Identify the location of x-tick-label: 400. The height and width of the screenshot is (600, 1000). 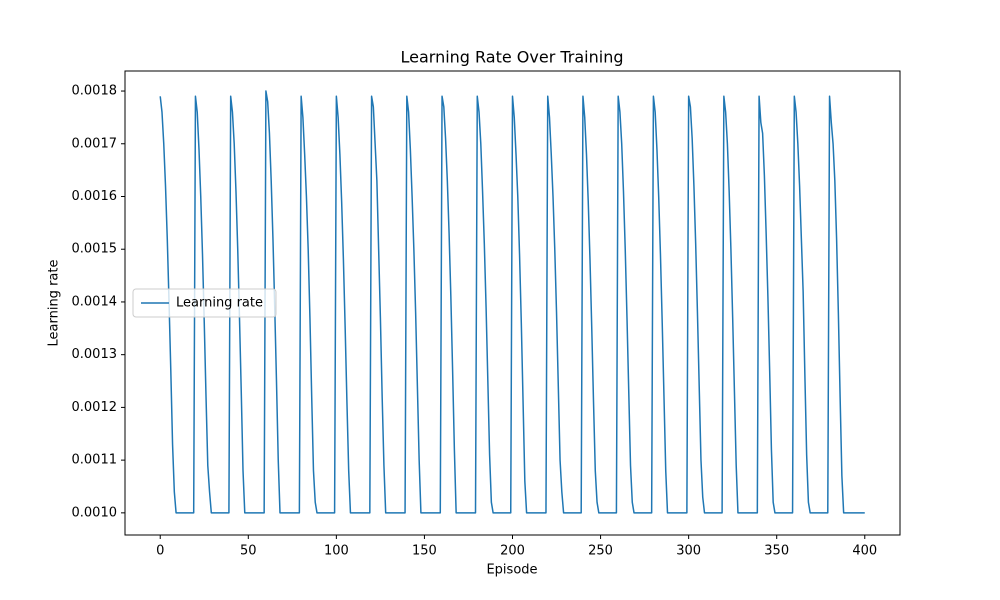
(864, 551).